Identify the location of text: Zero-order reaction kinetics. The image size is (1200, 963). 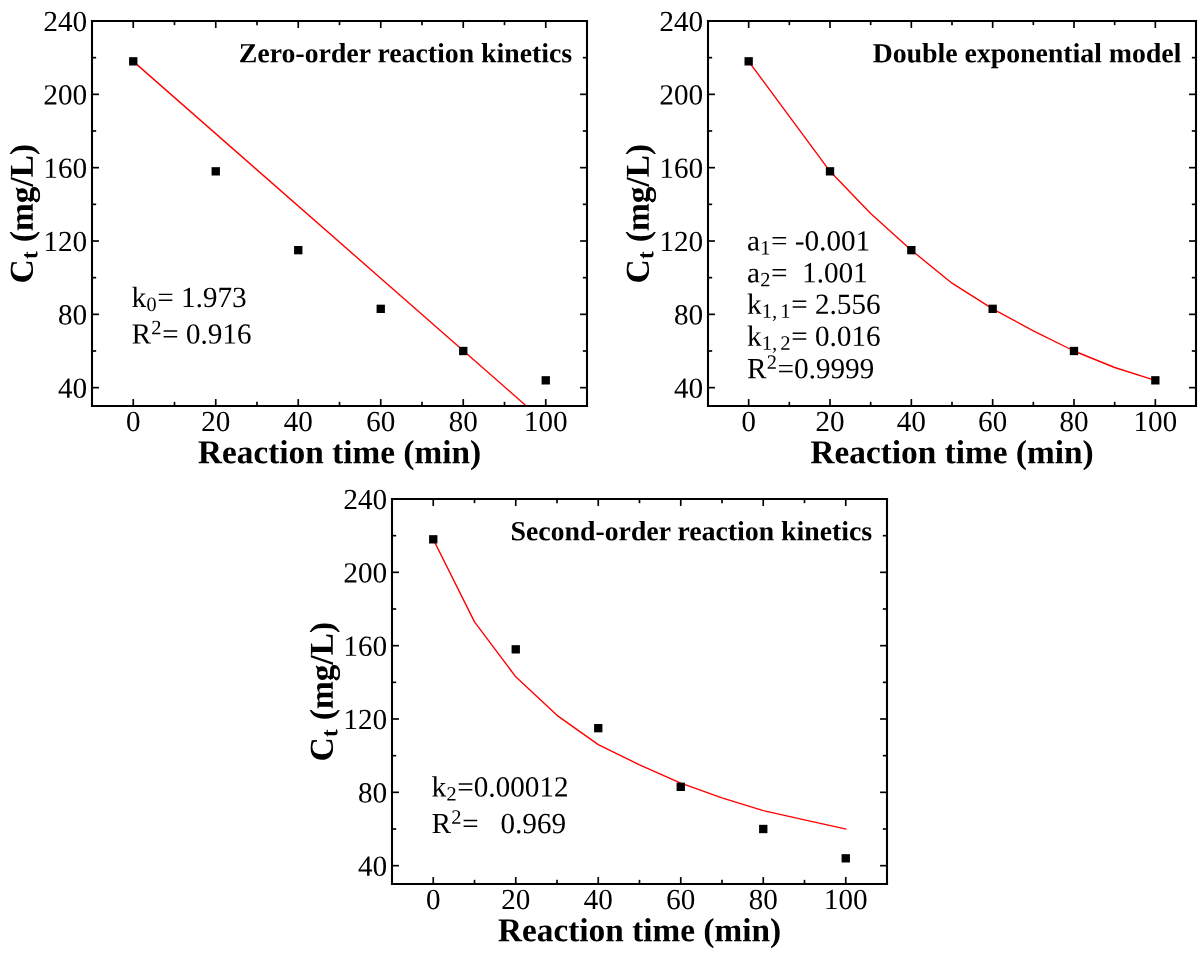
(406, 53).